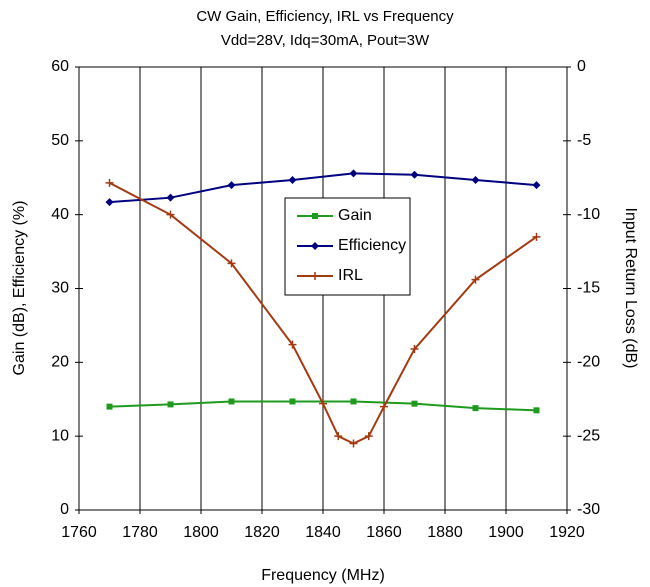 The width and height of the screenshot is (650, 587). What do you see at coordinates (588, 509) in the screenshot?
I see `y2-tick-label: -30` at bounding box center [588, 509].